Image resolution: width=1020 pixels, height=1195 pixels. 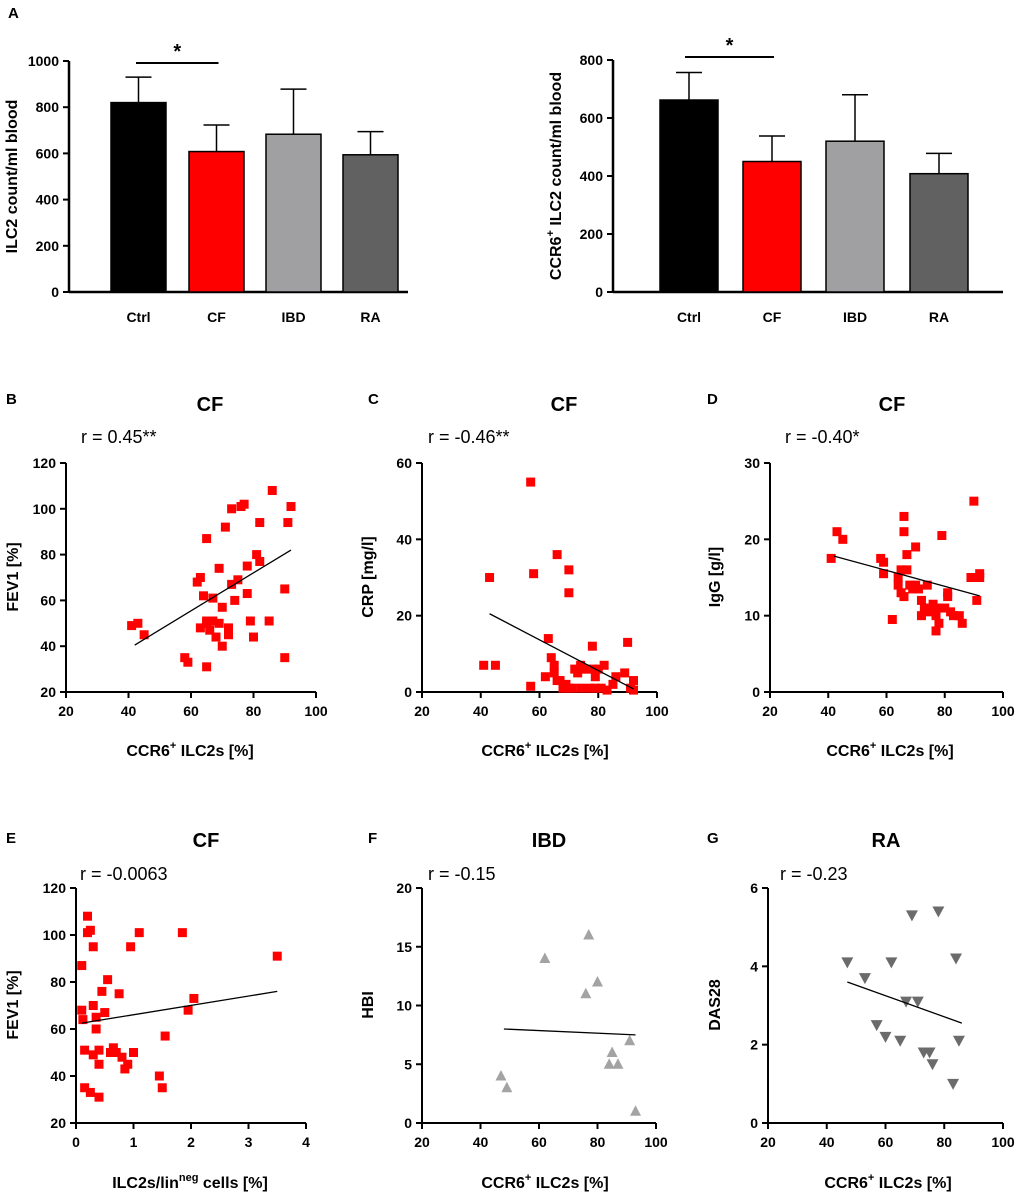 What do you see at coordinates (373, 399) in the screenshot?
I see `panel-letter: C` at bounding box center [373, 399].